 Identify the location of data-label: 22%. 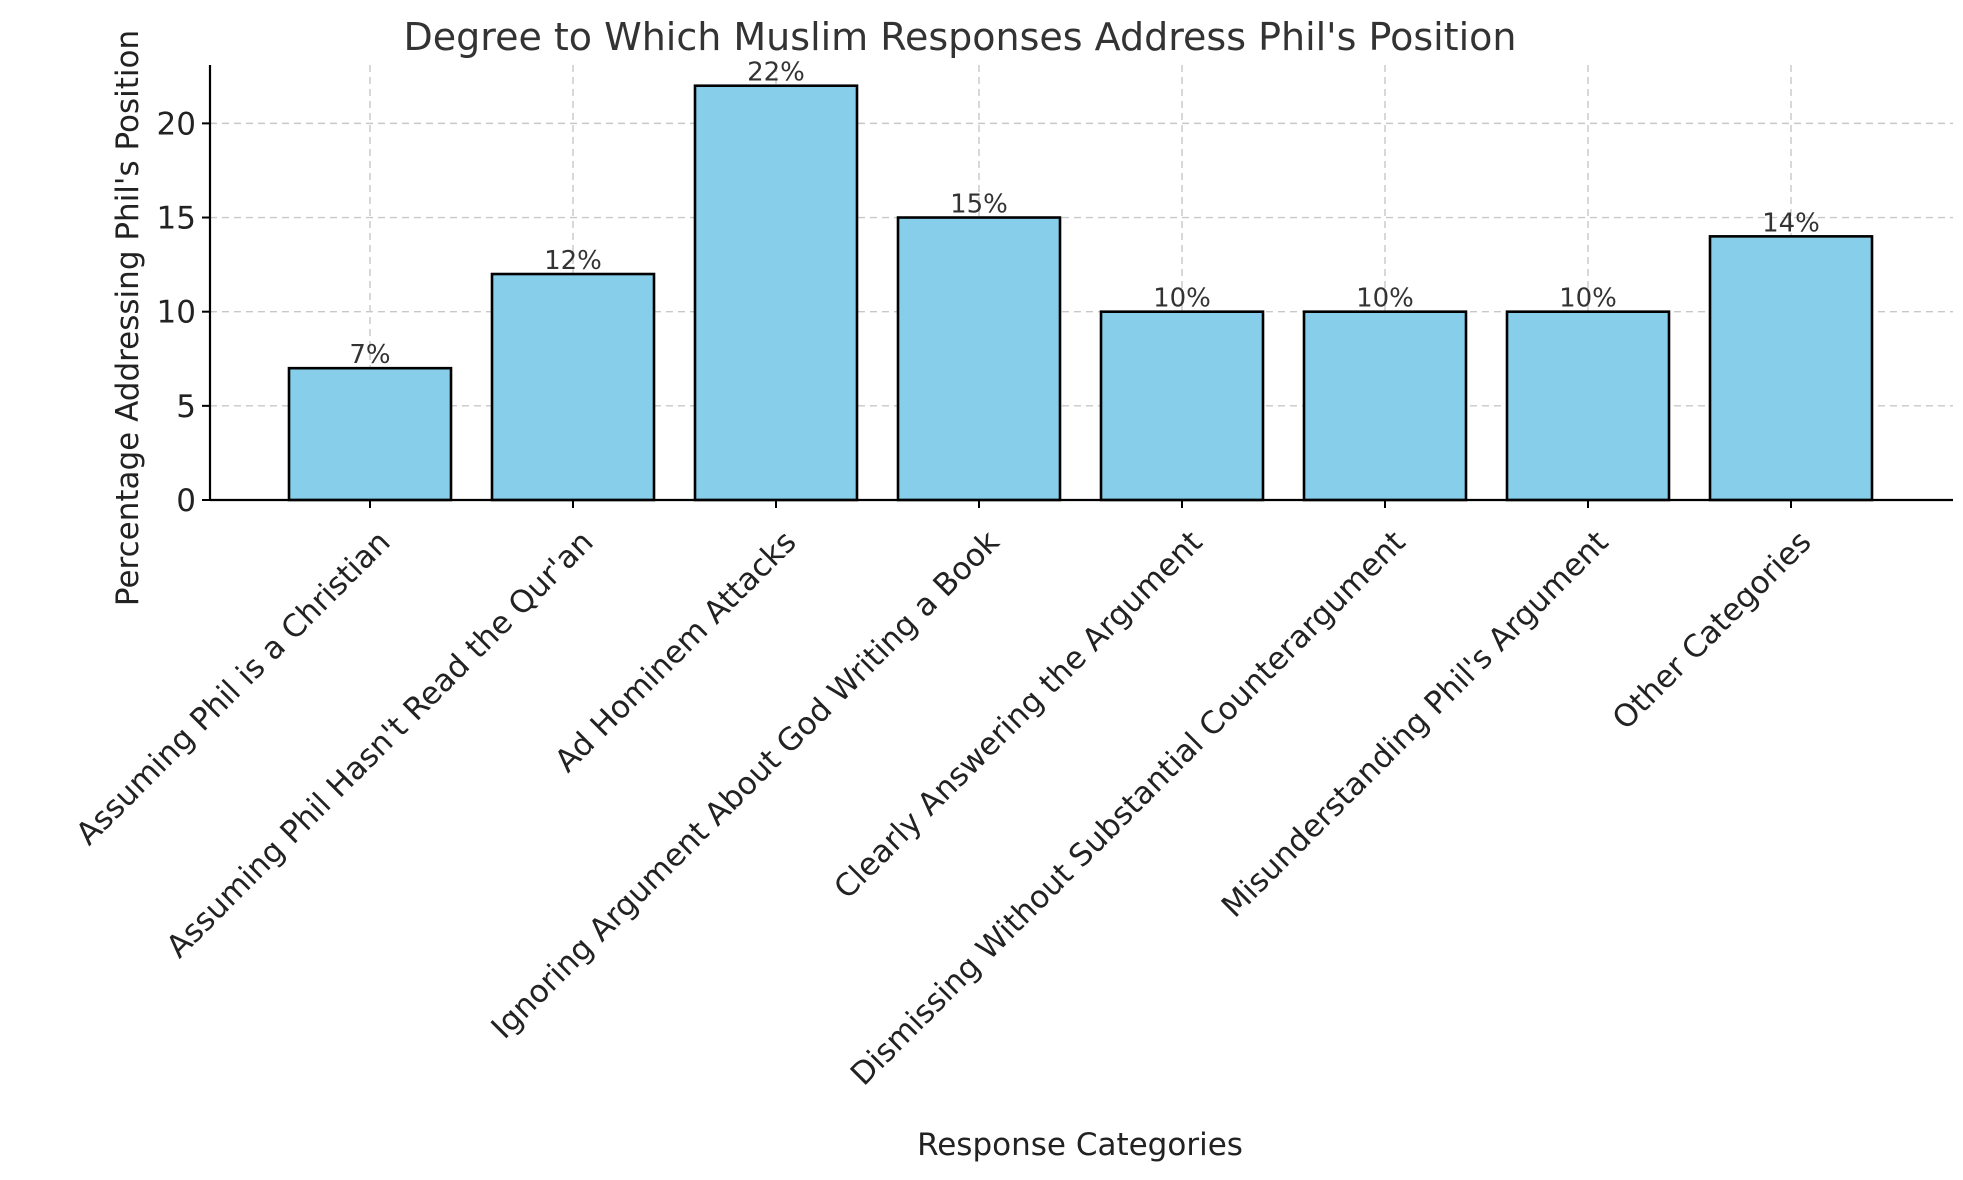
(776, 73).